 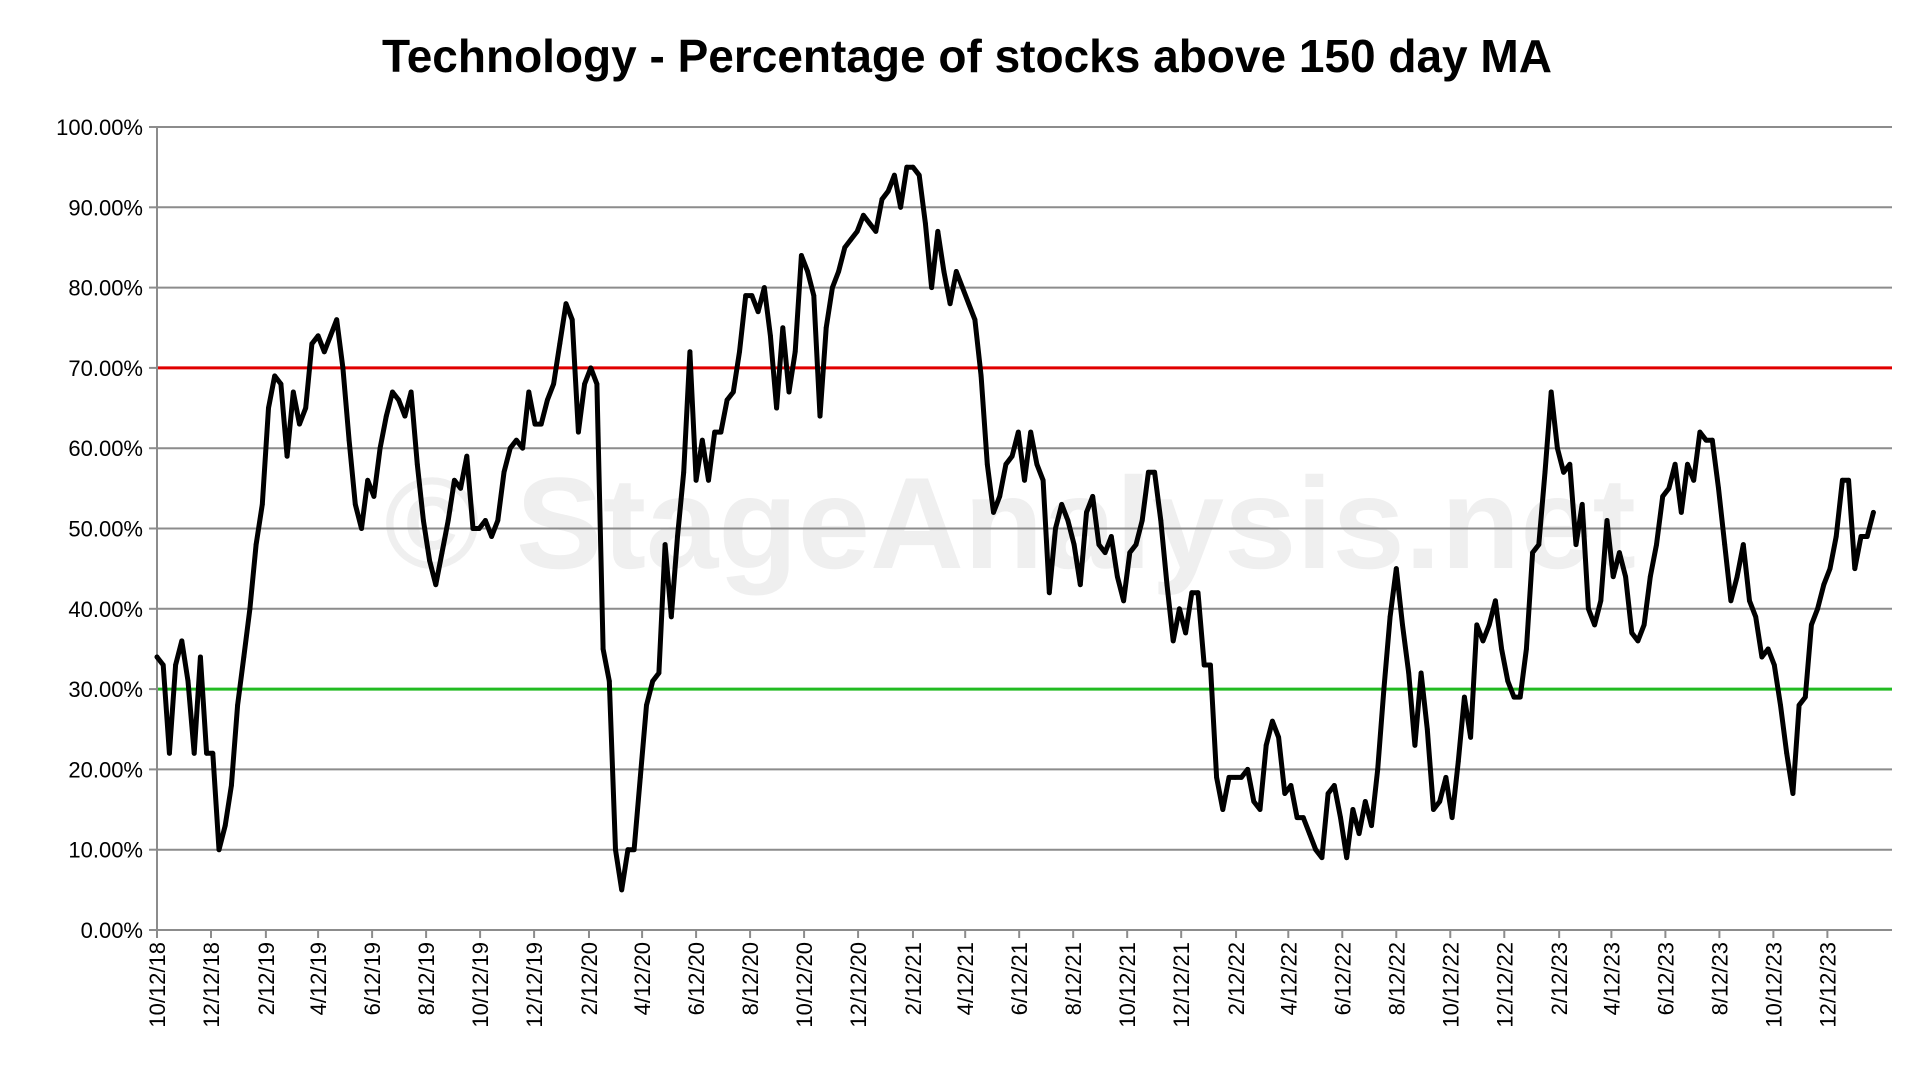 What do you see at coordinates (1665, 978) in the screenshot?
I see `x-tick-label: 6/12/23` at bounding box center [1665, 978].